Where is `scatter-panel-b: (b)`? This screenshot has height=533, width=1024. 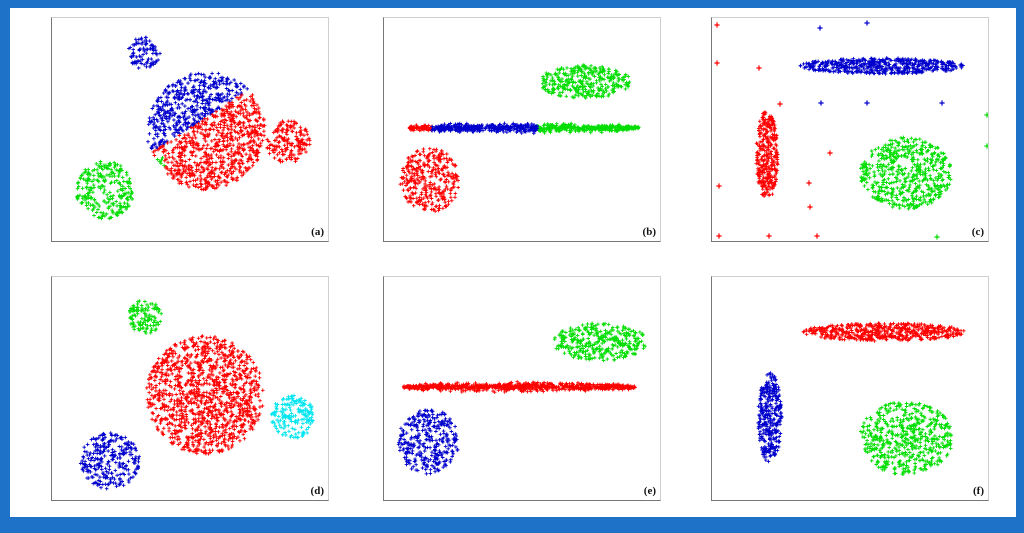 scatter-panel-b: (b) is located at coordinates (522, 129).